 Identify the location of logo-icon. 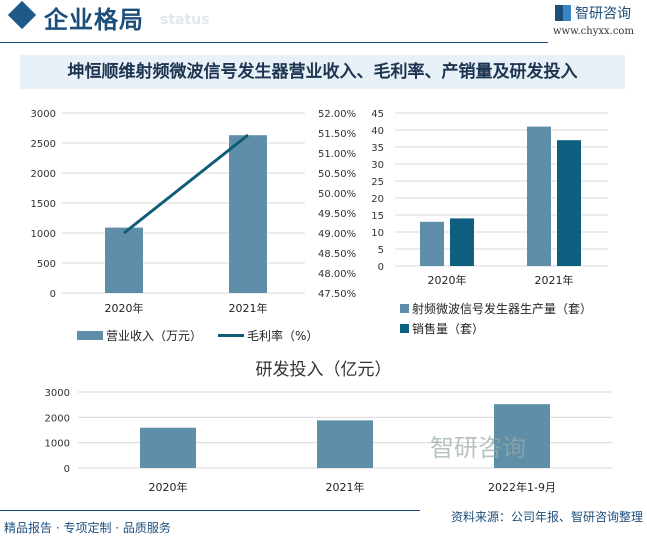
(563, 13).